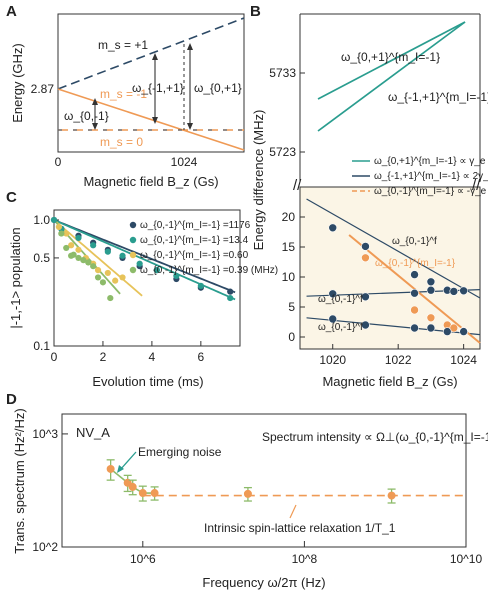 Image resolution: width=488 pixels, height=599 pixels. What do you see at coordinates (218, 88) in the screenshot?
I see `label-w-0p1: ω_{0,+1}` at bounding box center [218, 88].